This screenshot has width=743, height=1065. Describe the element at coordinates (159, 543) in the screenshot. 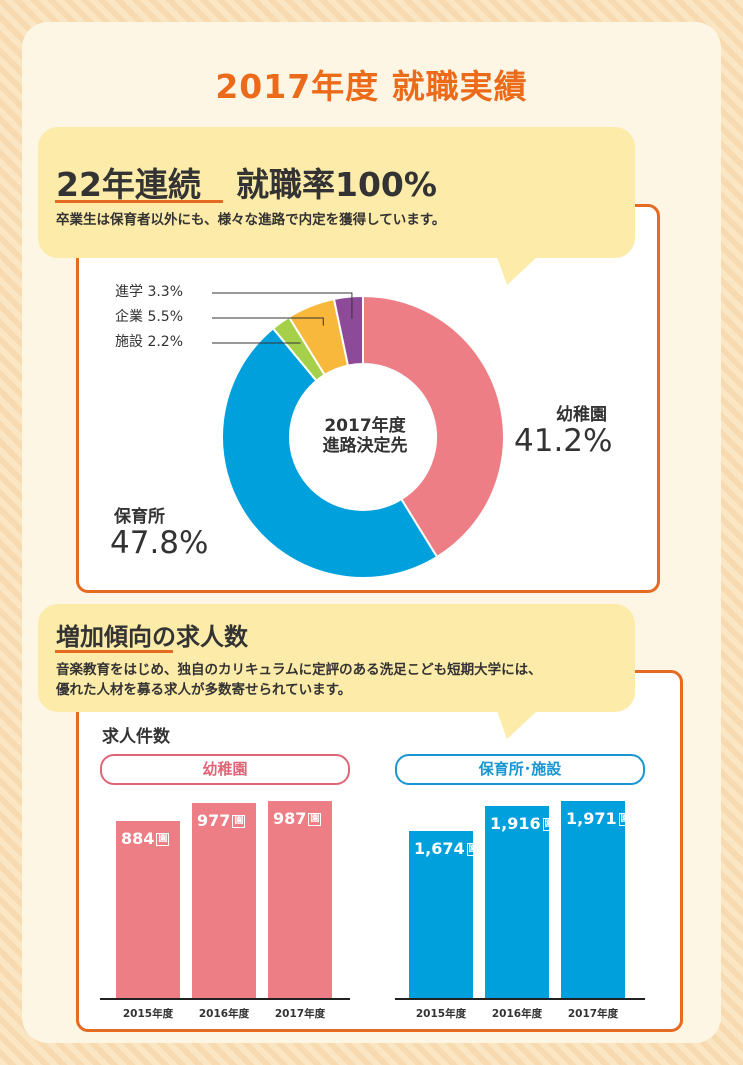

I see `slice-value-nursery: 47.8%` at that location.